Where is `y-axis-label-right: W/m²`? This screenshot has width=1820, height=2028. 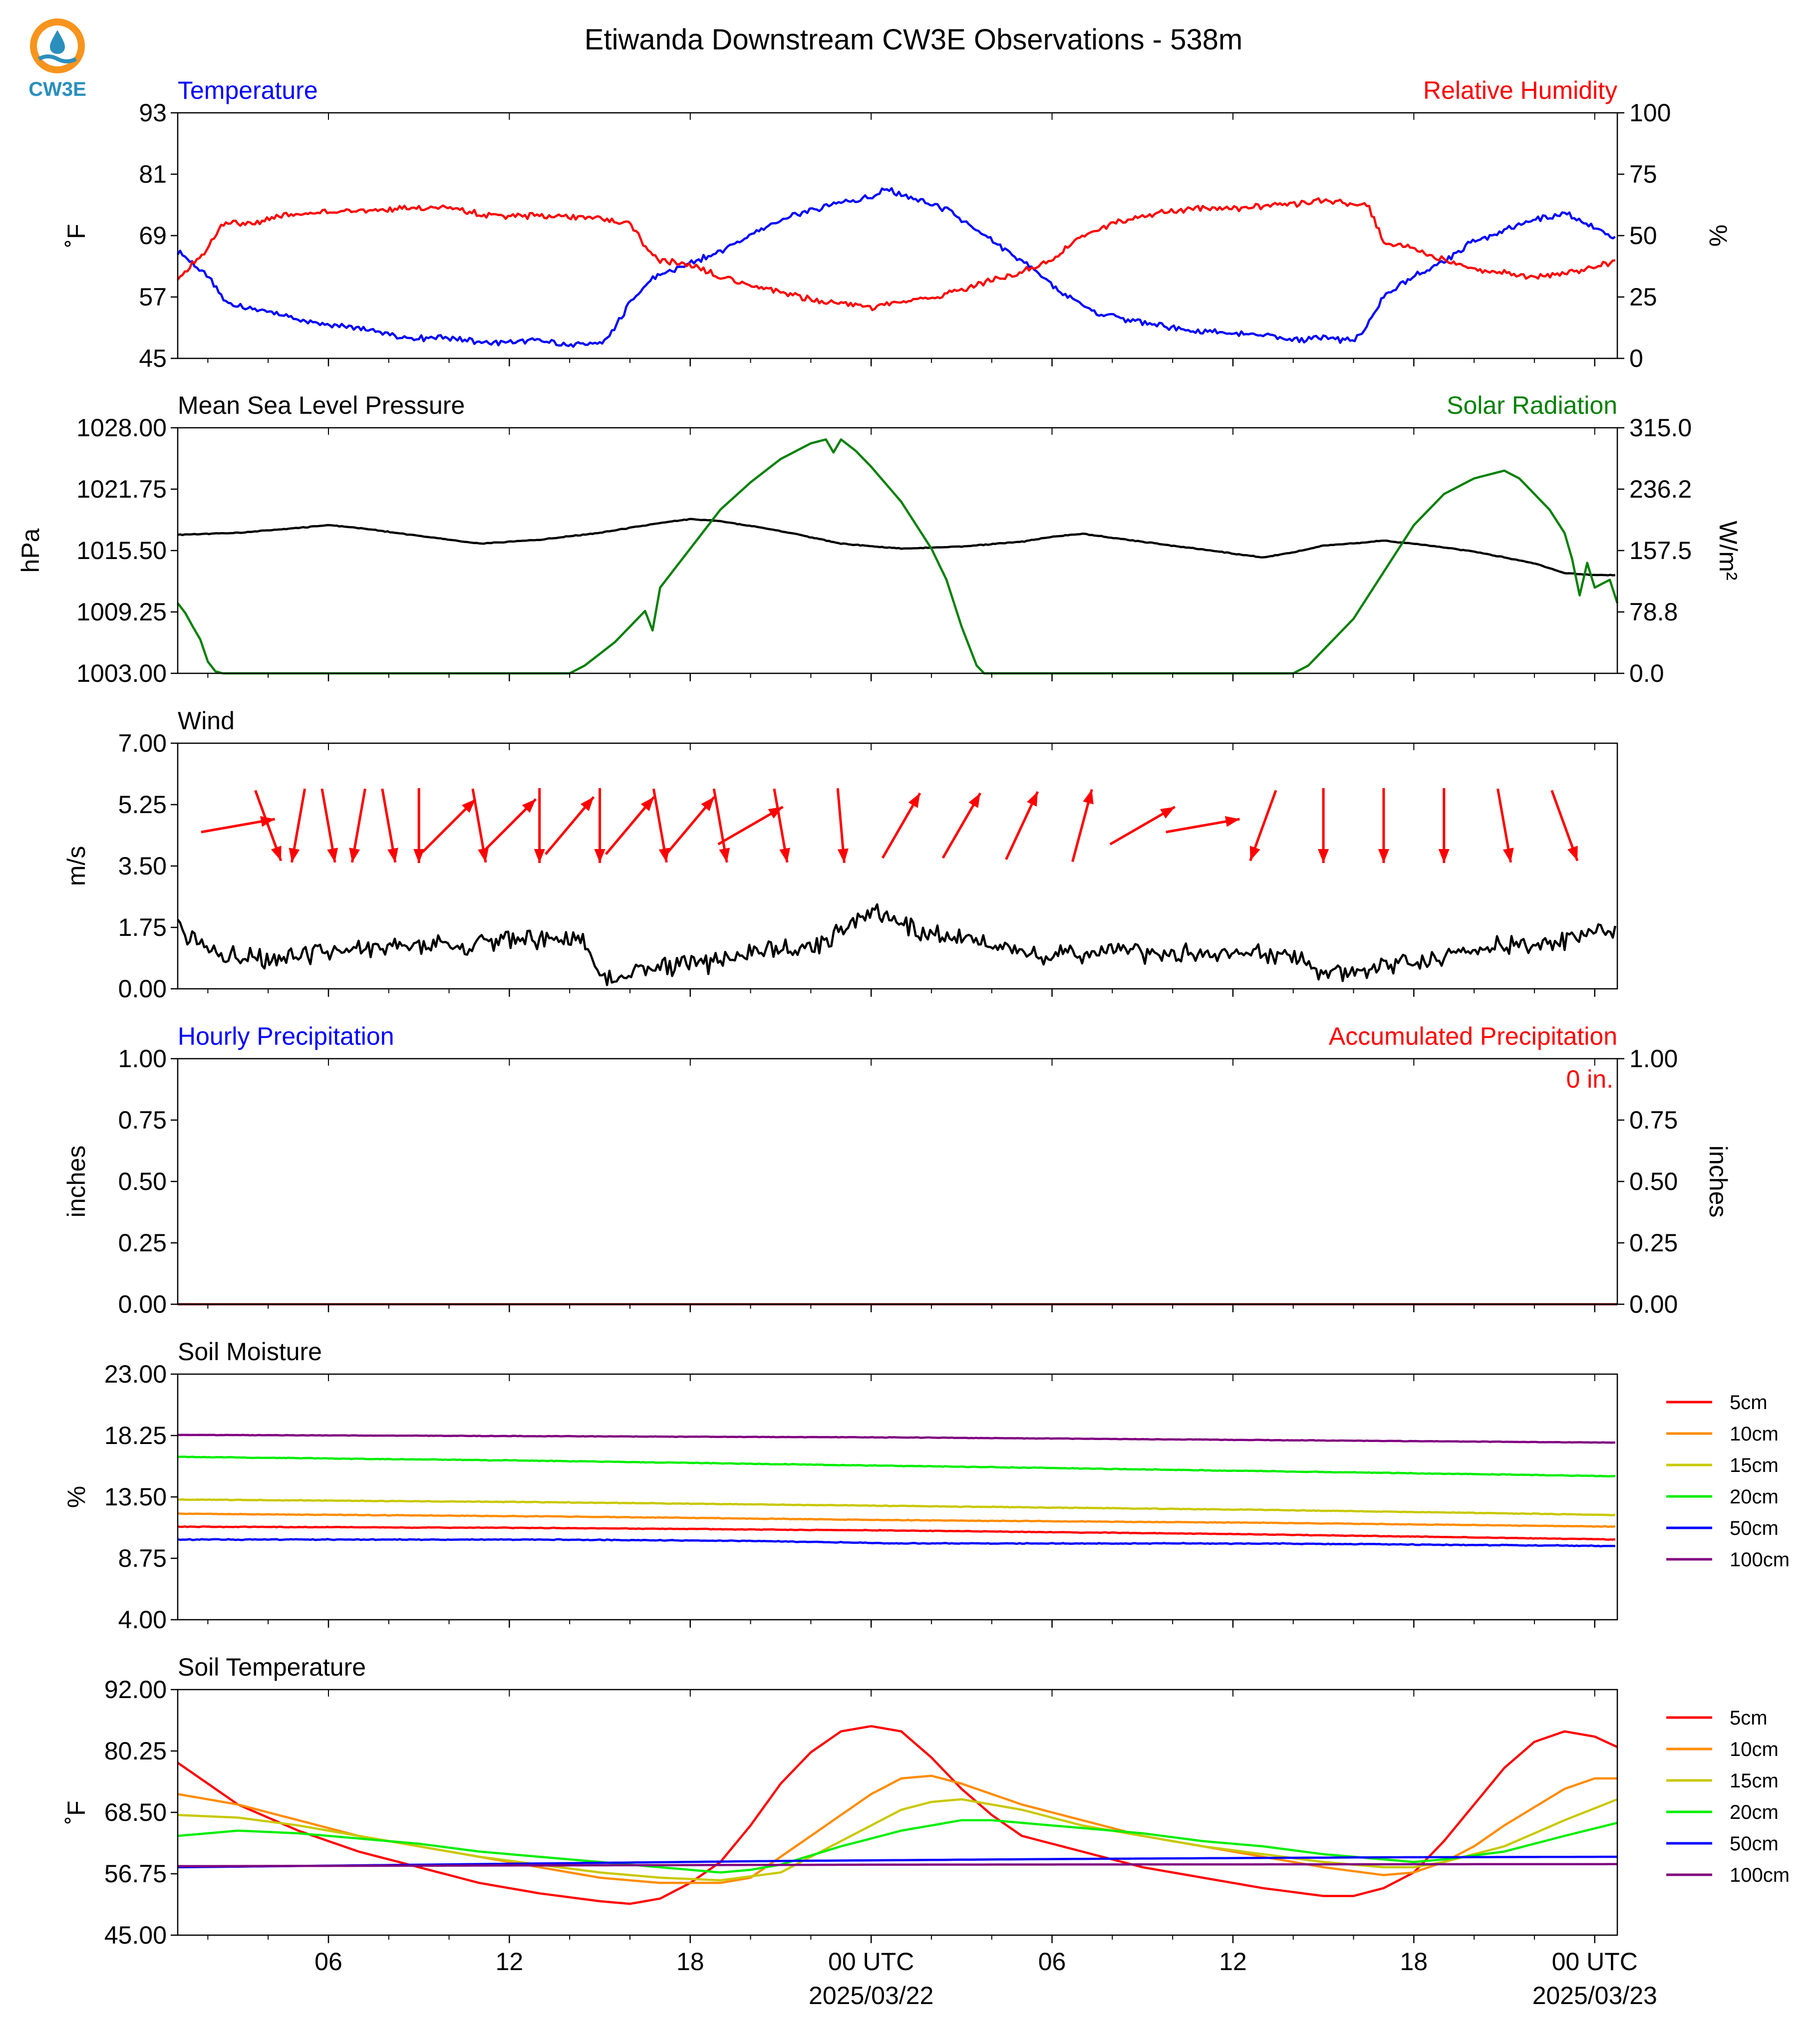 y-axis-label-right: W/m² is located at coordinates (1728, 550).